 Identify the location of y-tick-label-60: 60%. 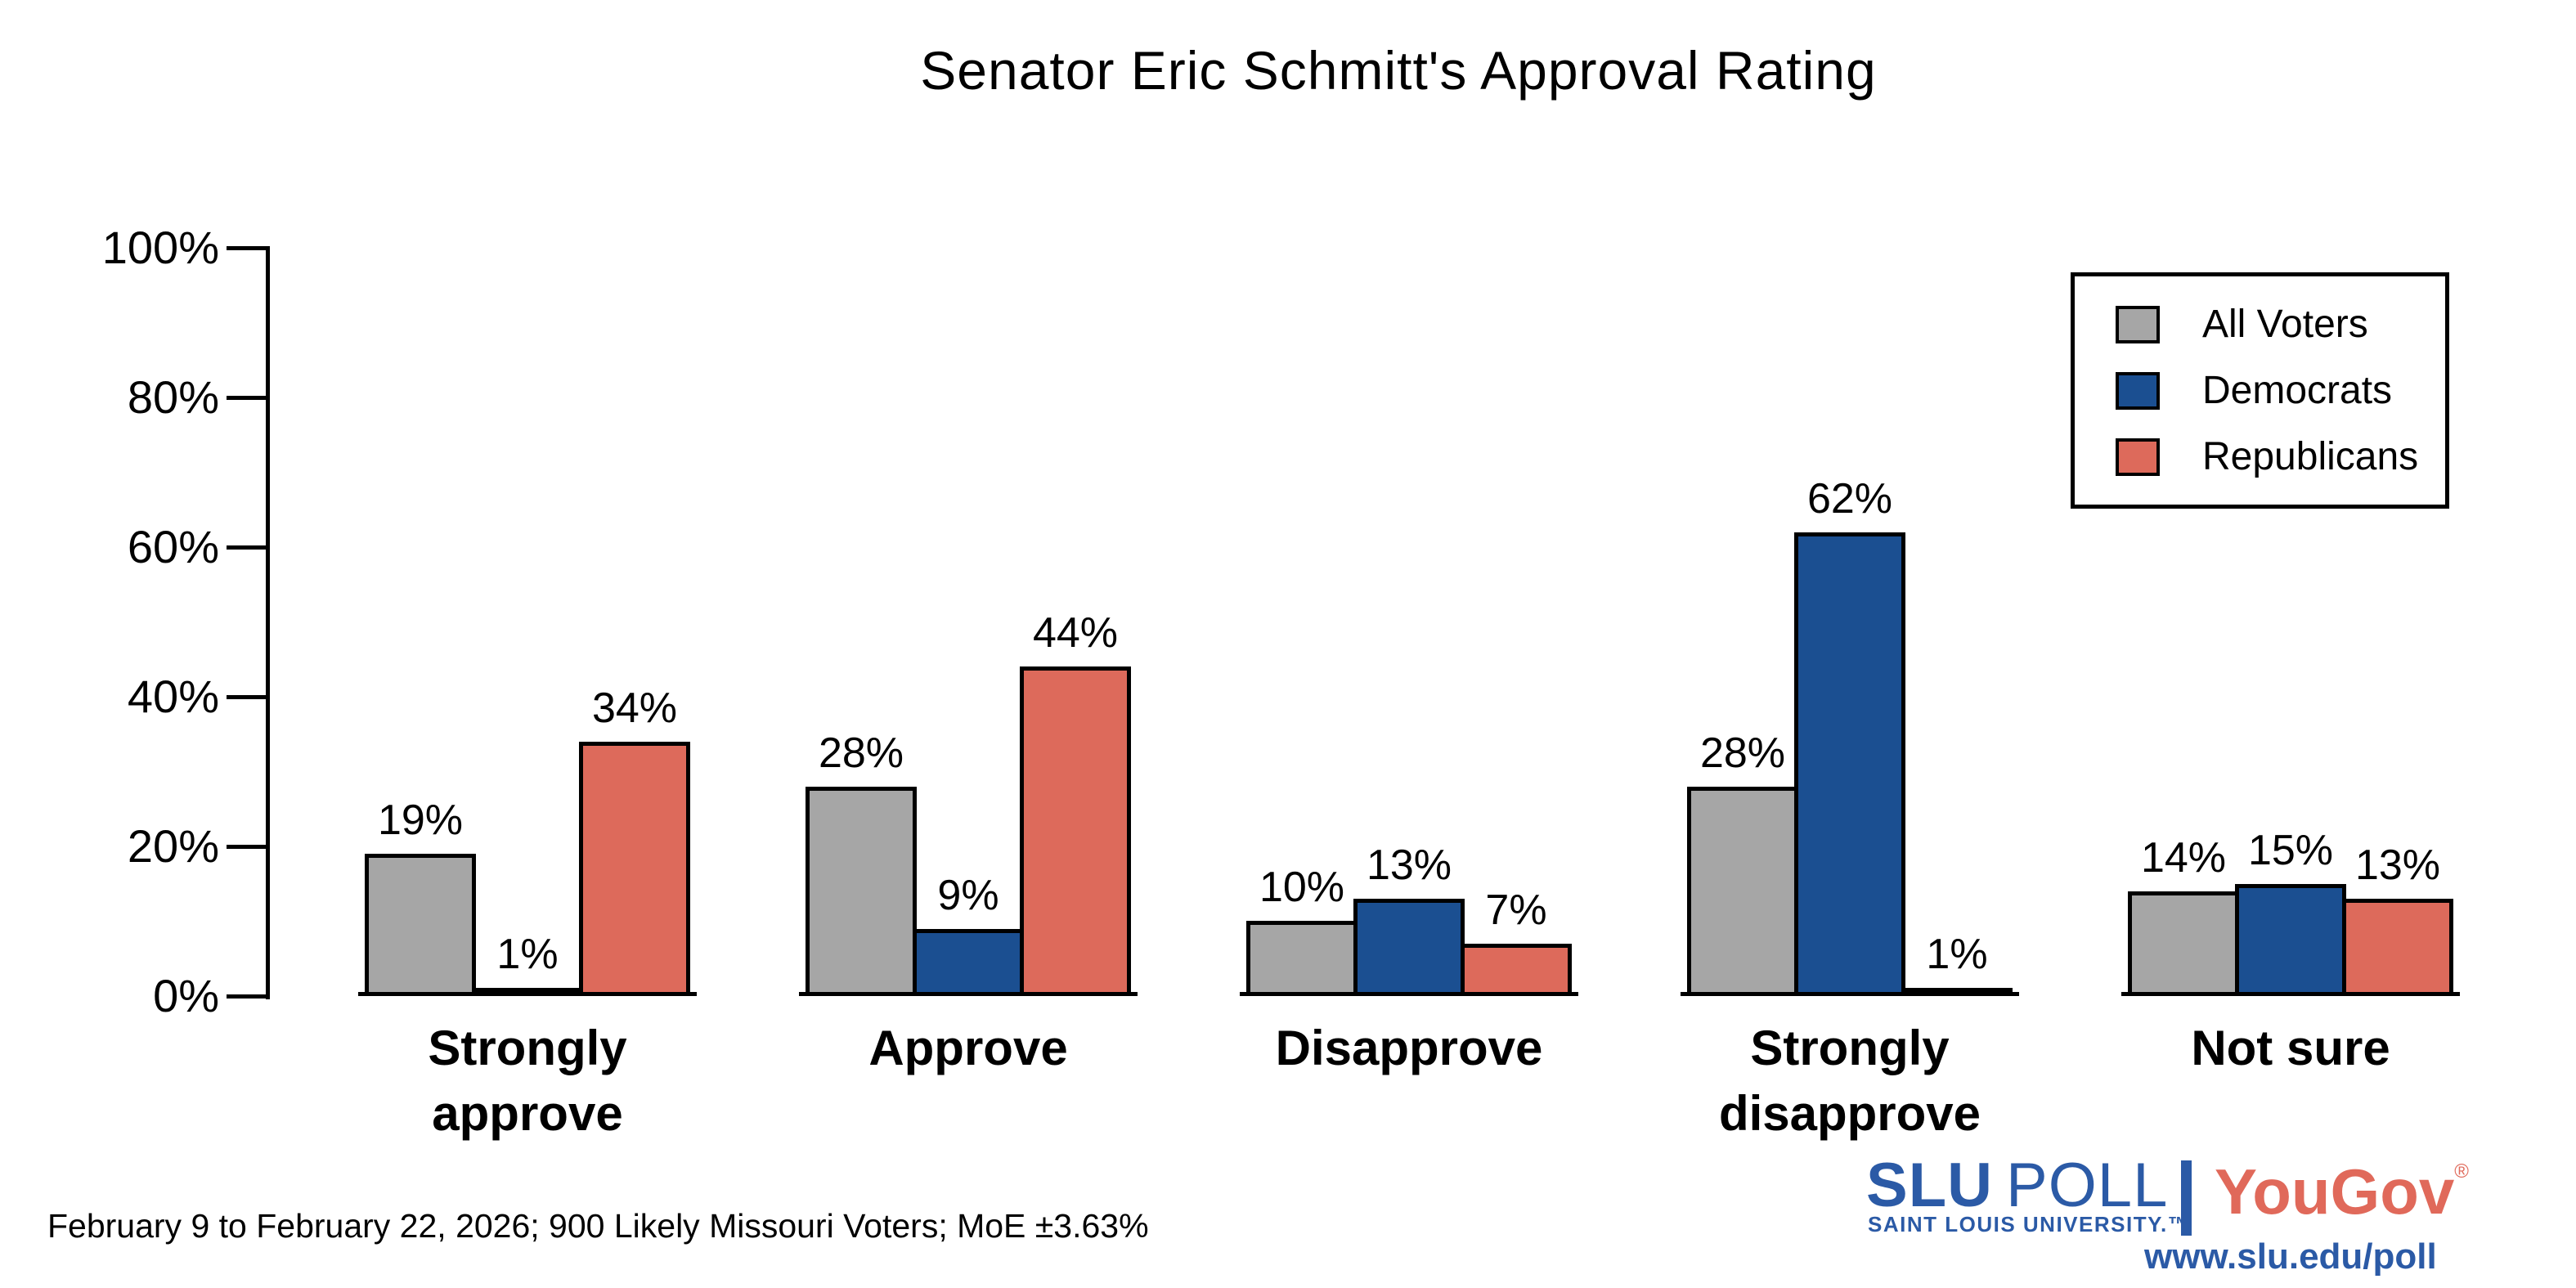
(173, 546).